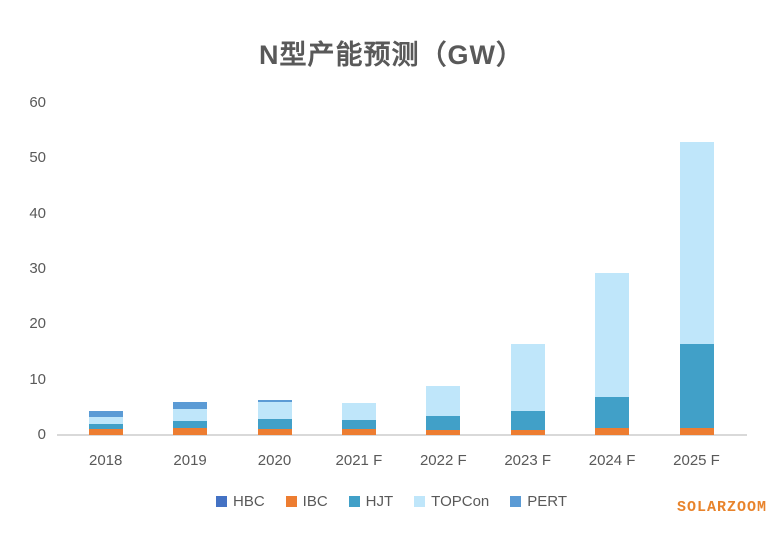 The image size is (783, 546). I want to click on legend-label: TOPCon, so click(460, 501).